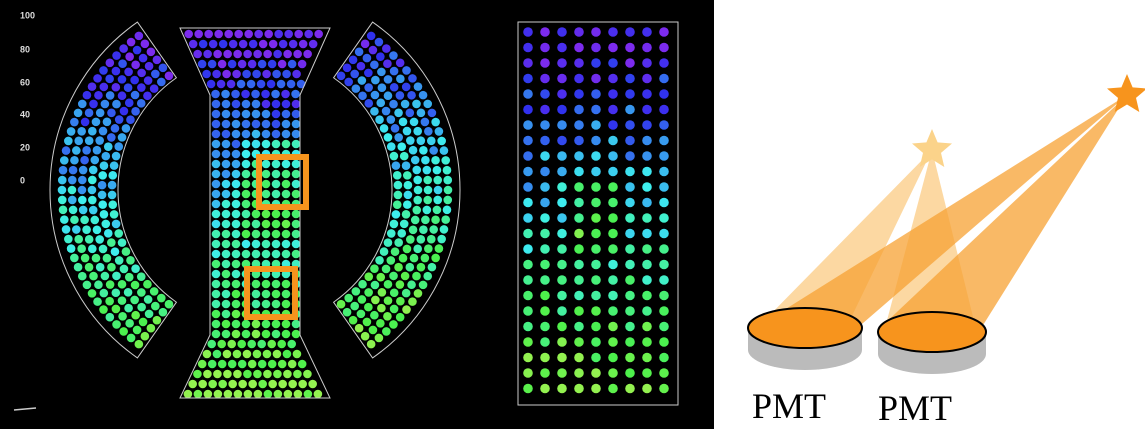 This screenshot has height=429, width=1145. Describe the element at coordinates (27, 97) in the screenshot. I see `scale: 100 80 60 40 20 0` at that location.